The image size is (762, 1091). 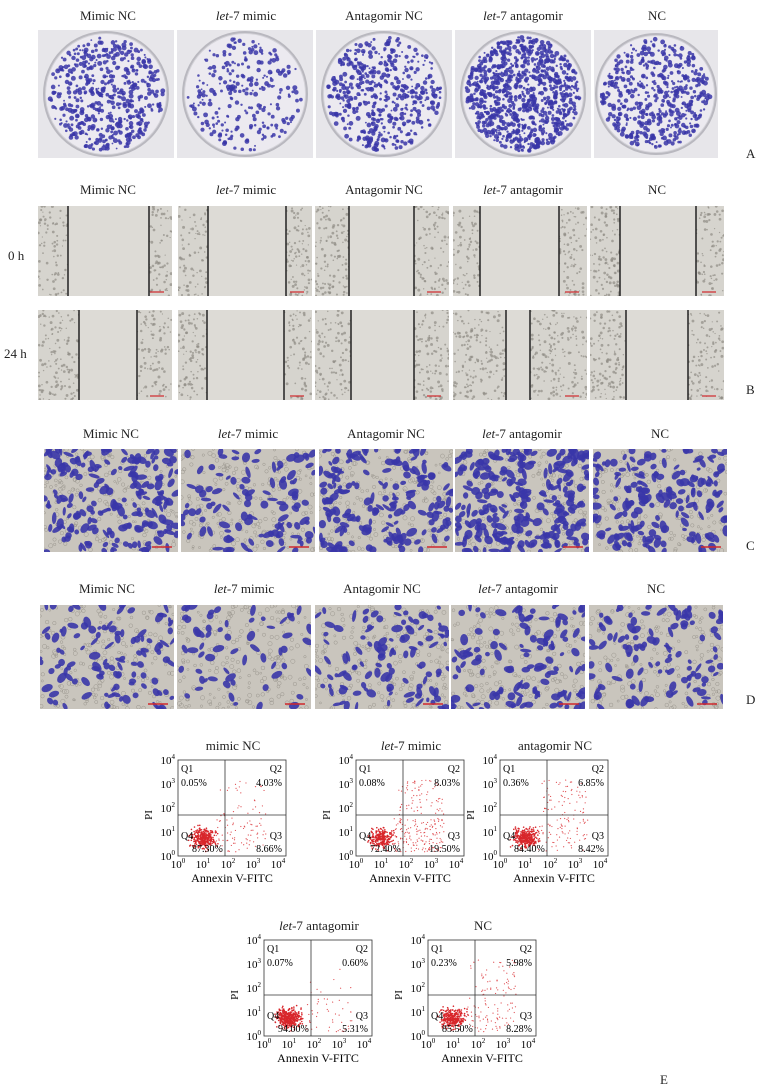 I want to click on flow-plot-title: NC, so click(x=483, y=926).